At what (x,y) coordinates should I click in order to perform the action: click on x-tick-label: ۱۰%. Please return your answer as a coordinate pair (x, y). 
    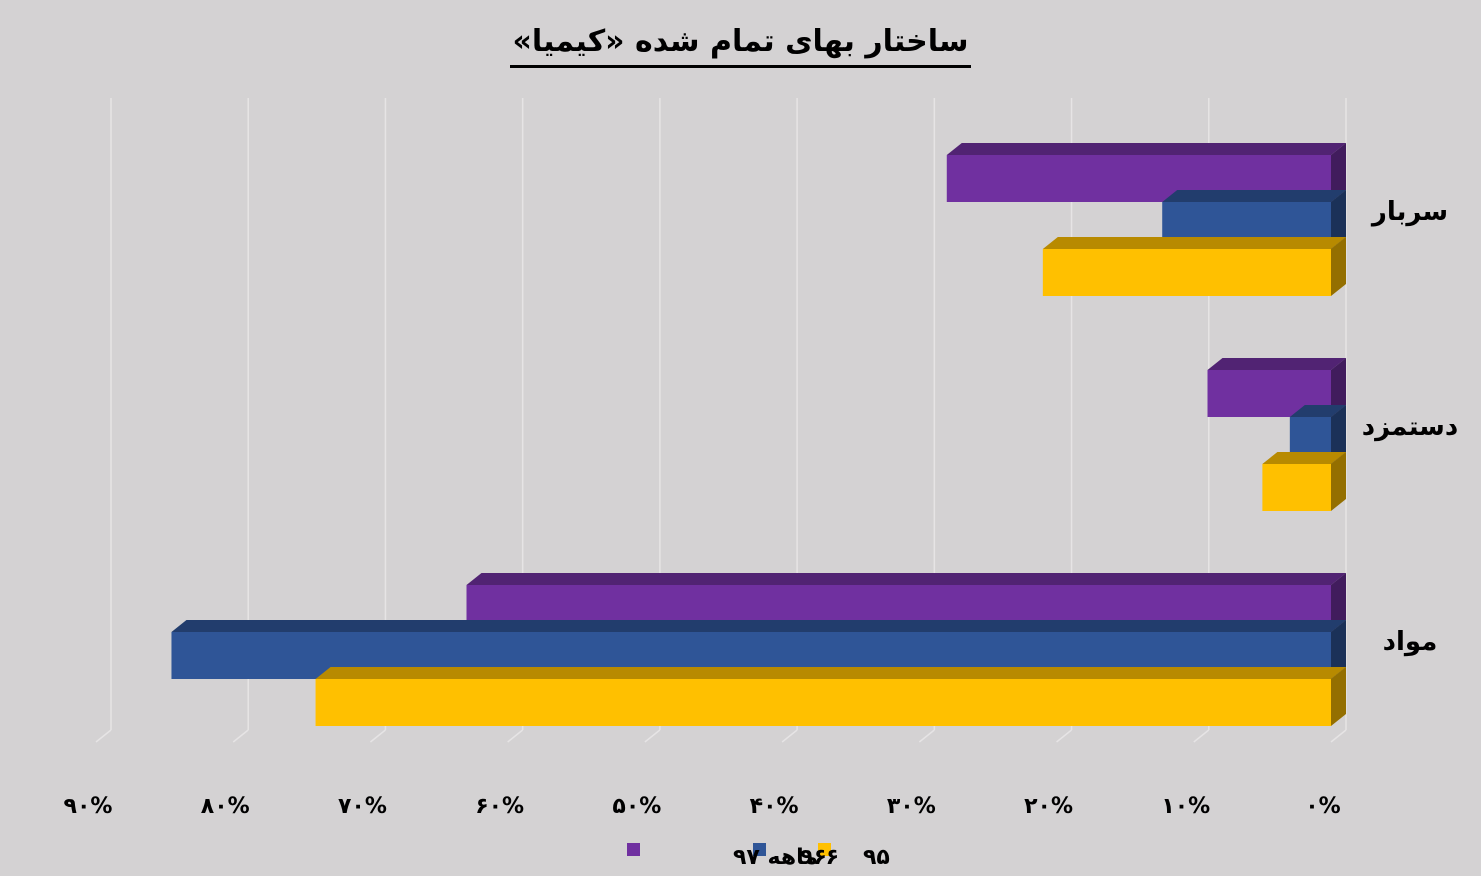
    Looking at the image, I should click on (1185, 806).